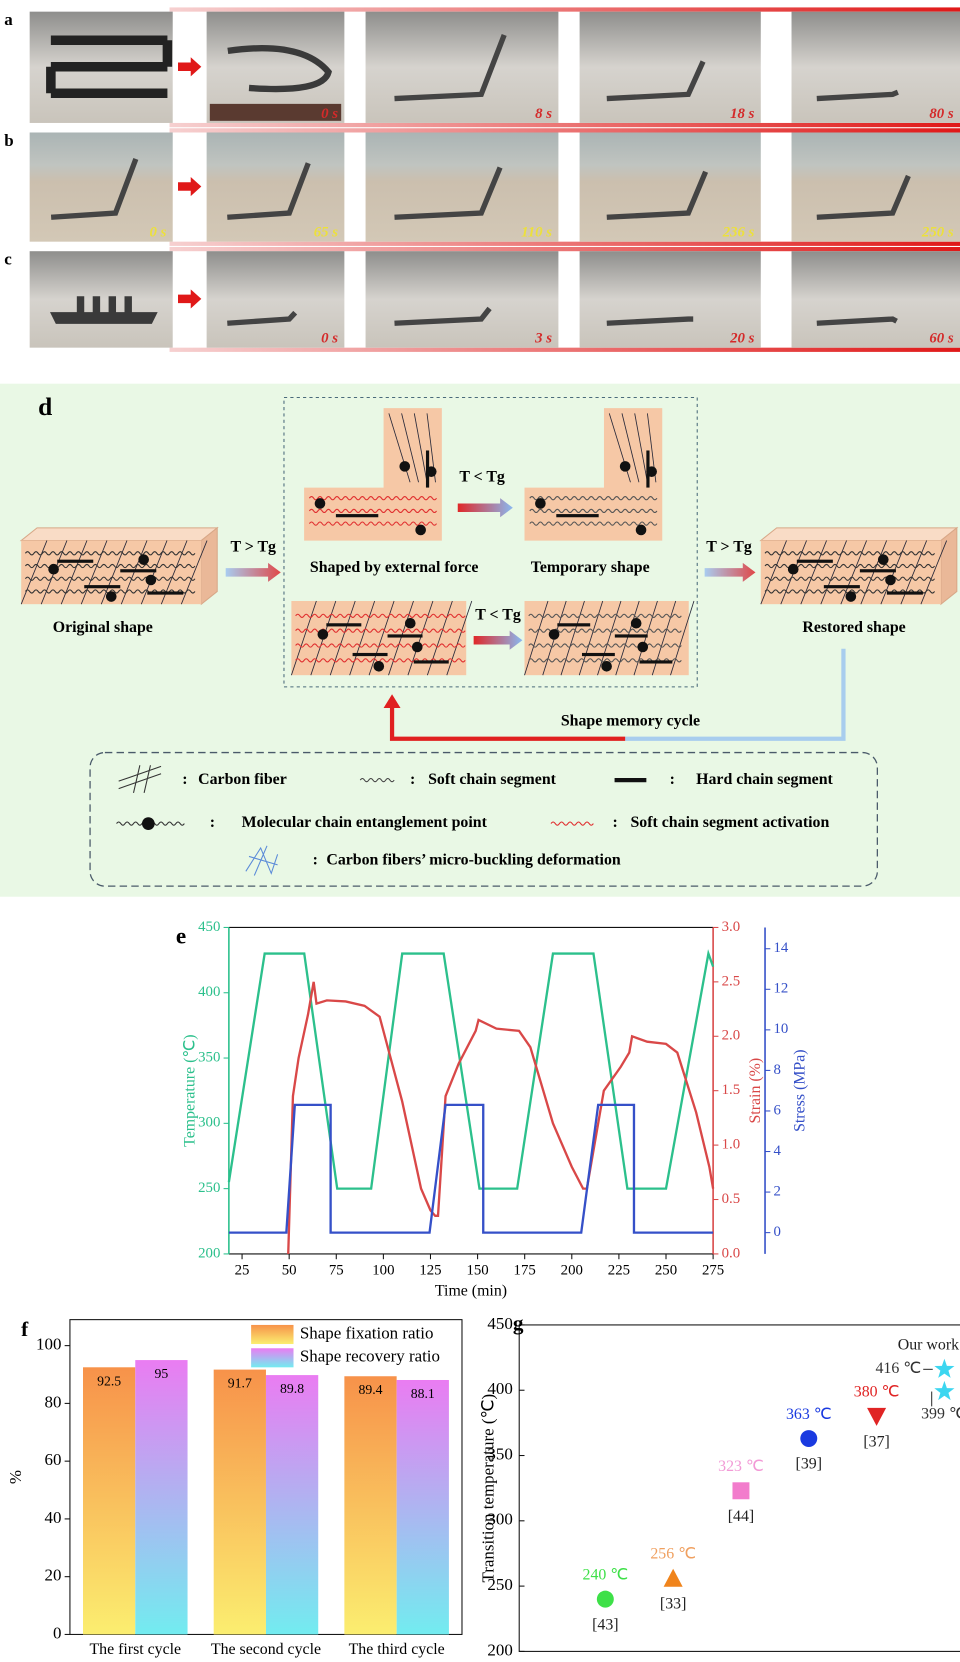  Describe the element at coordinates (764, 779) in the screenshot. I see `legend-label: Hard chain segment` at that location.